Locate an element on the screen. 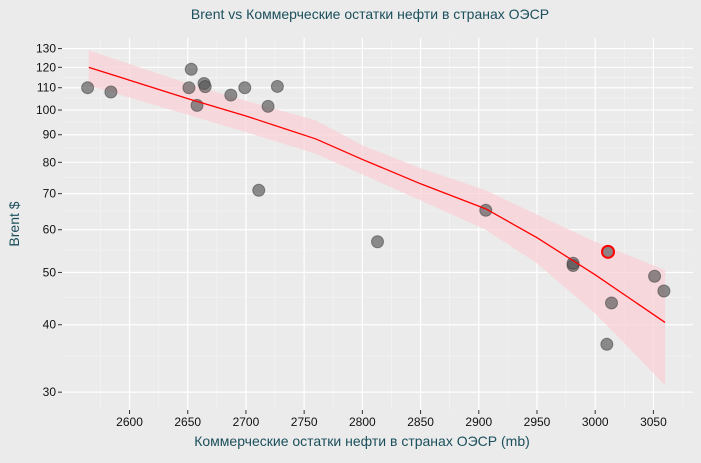  x-tick-label: 2900 is located at coordinates (478, 422).